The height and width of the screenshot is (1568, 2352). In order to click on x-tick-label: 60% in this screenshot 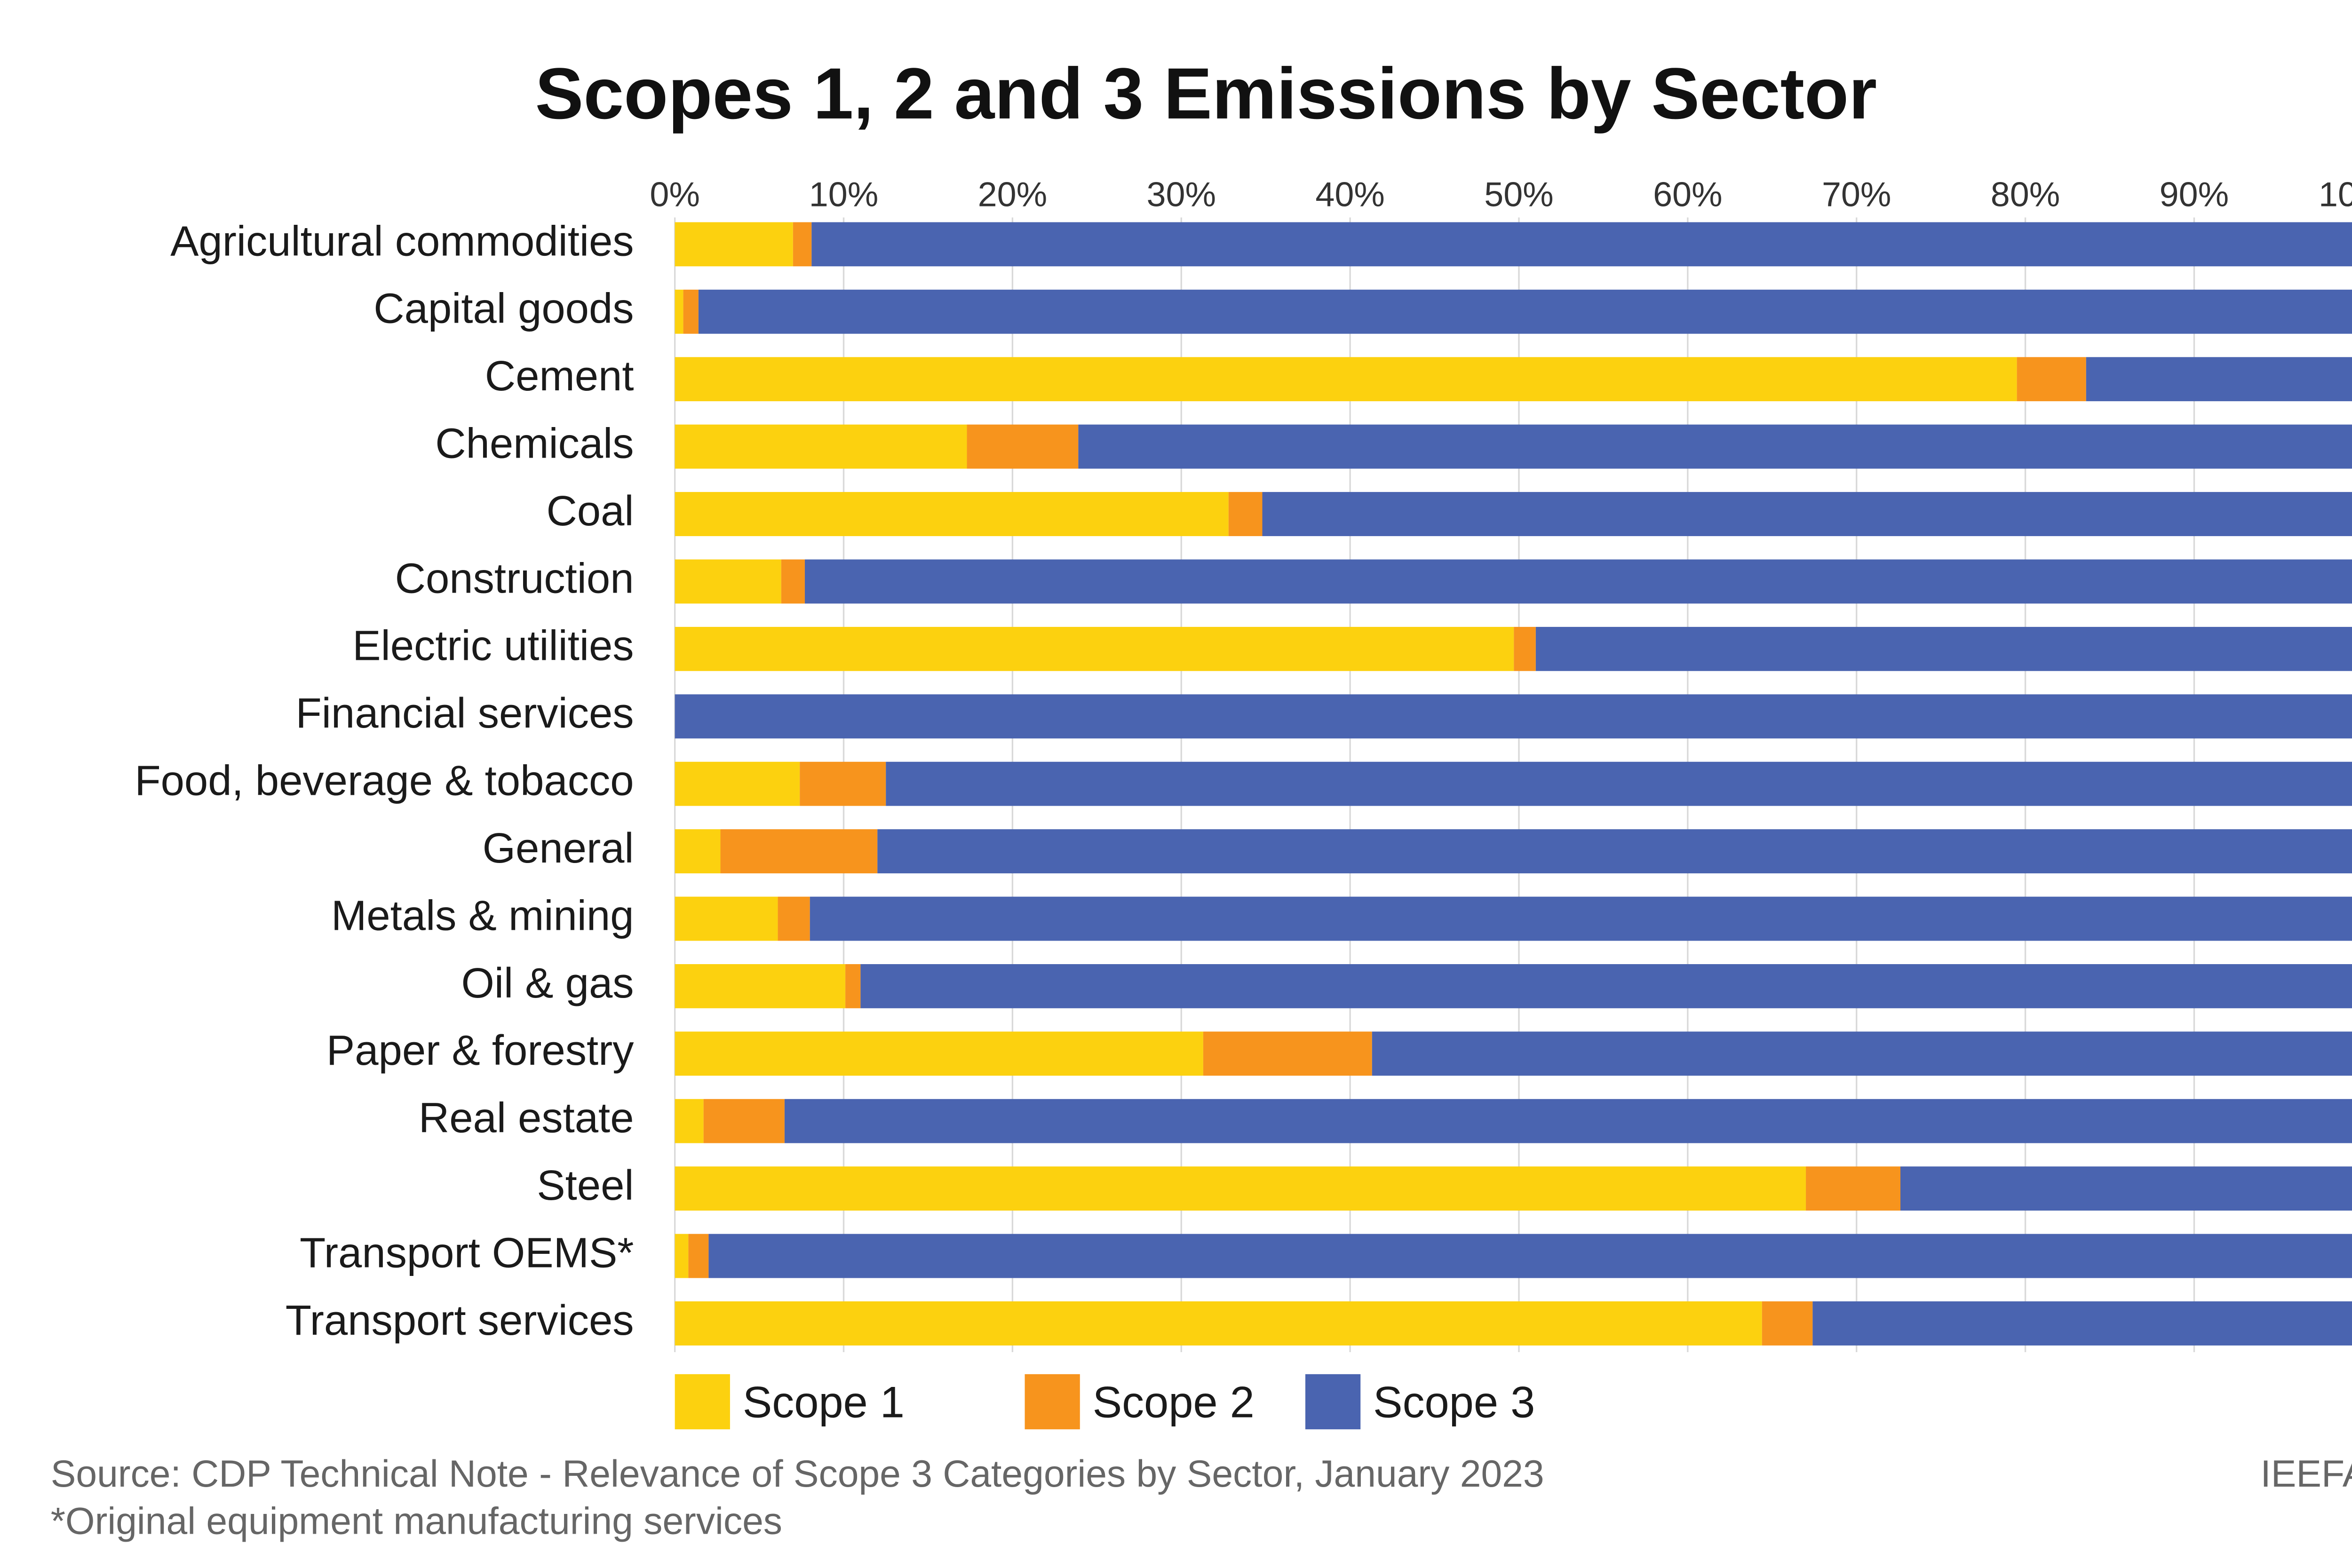, I will do `click(1688, 194)`.